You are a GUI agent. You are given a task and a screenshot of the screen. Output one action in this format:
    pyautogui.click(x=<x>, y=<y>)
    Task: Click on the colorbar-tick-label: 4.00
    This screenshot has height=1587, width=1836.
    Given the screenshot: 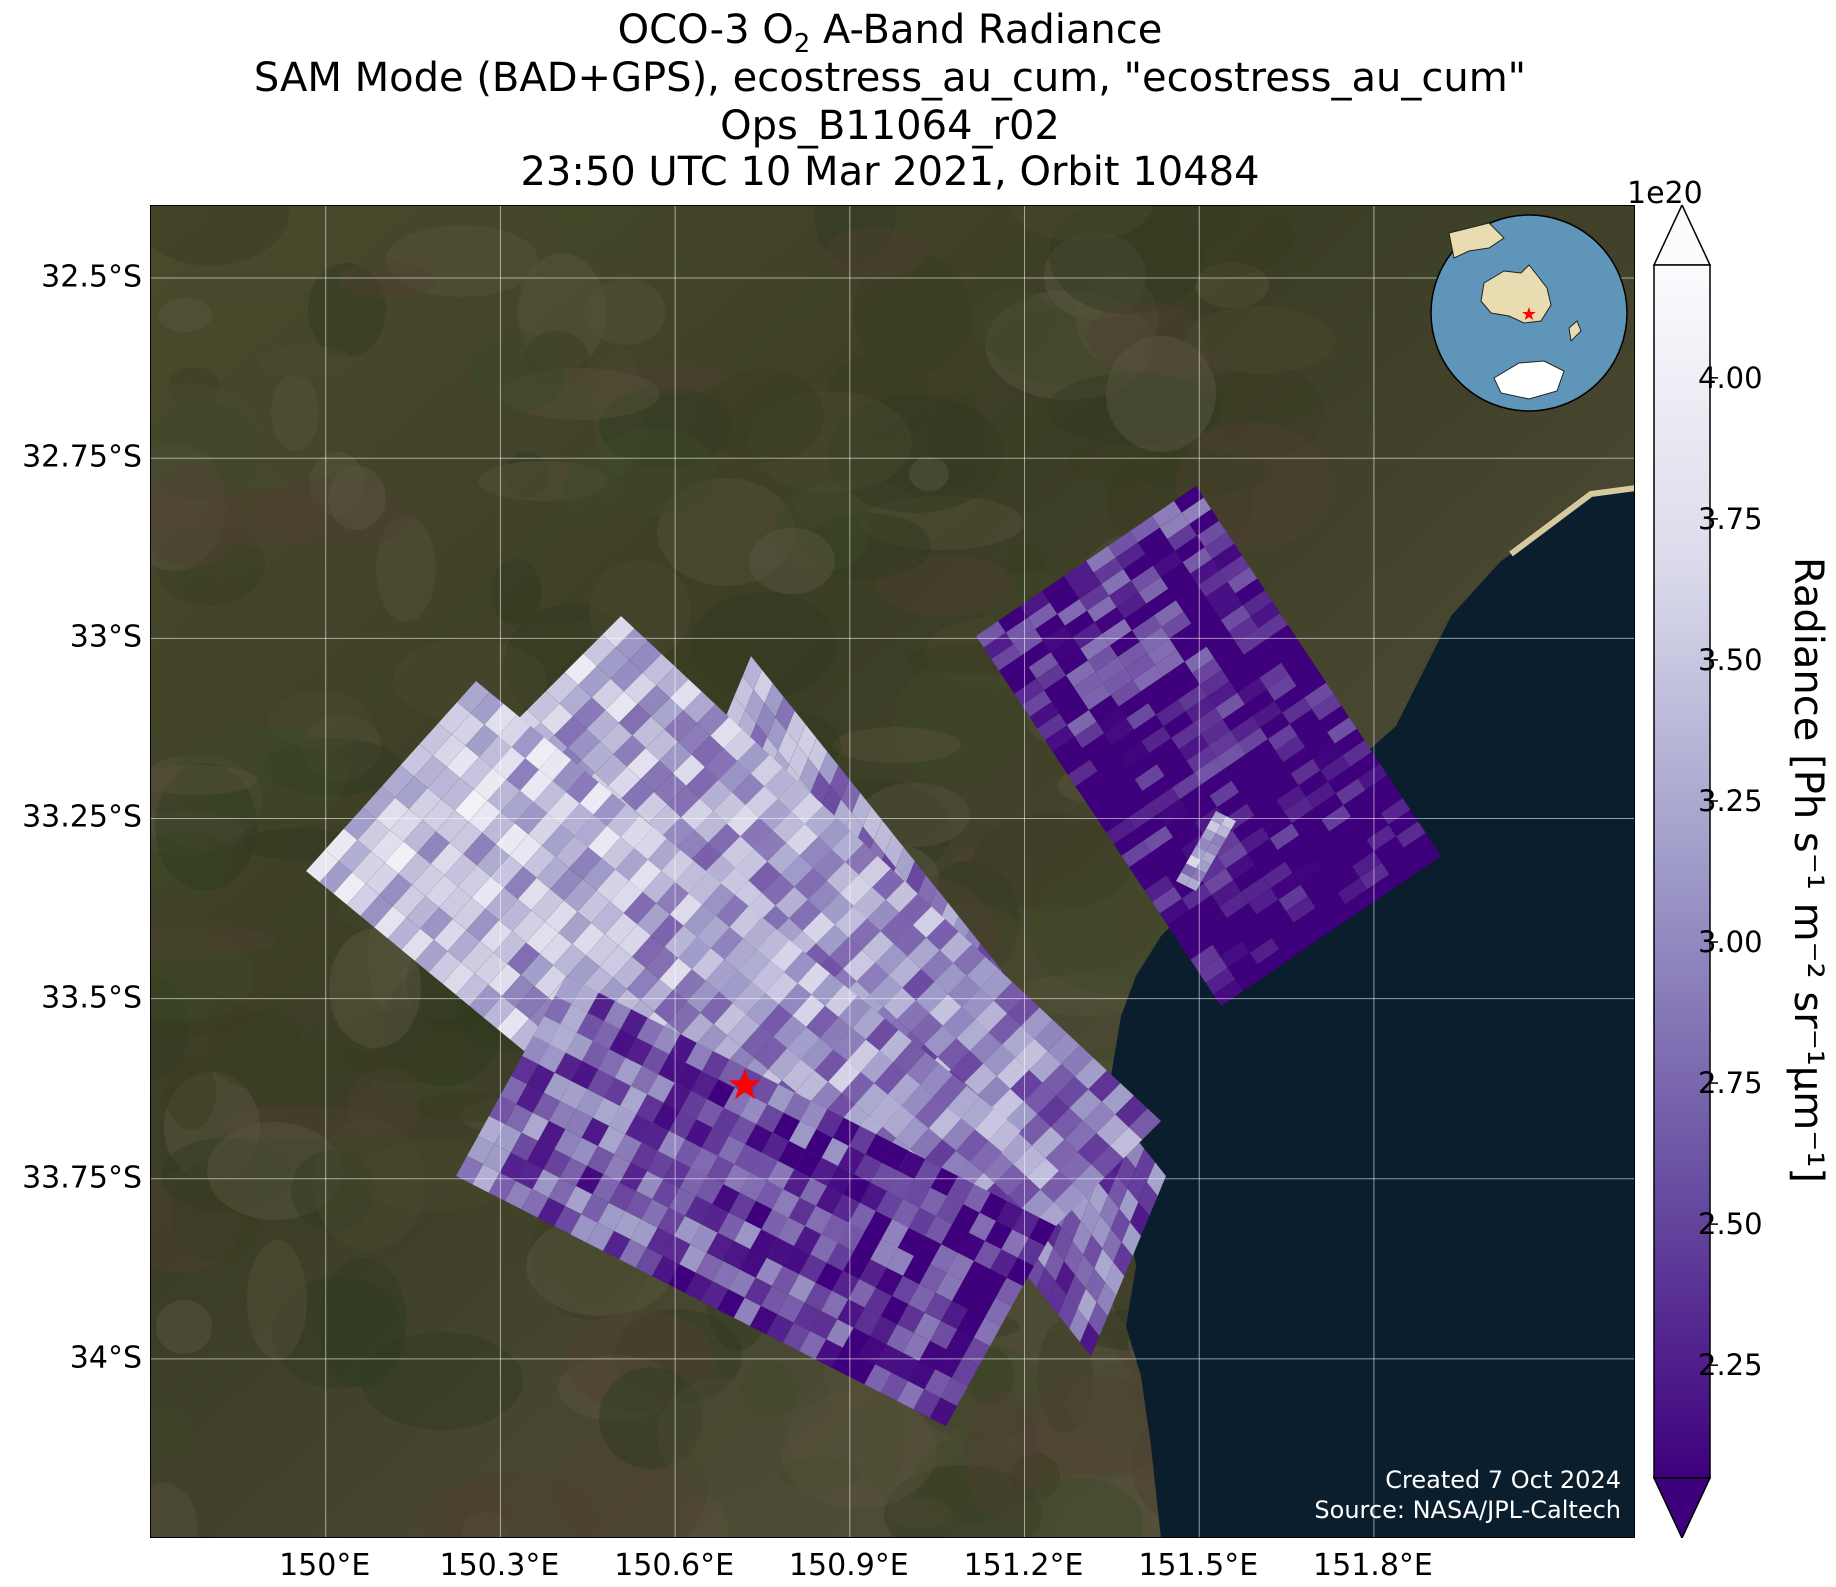 What is the action you would take?
    pyautogui.click(x=1730, y=377)
    